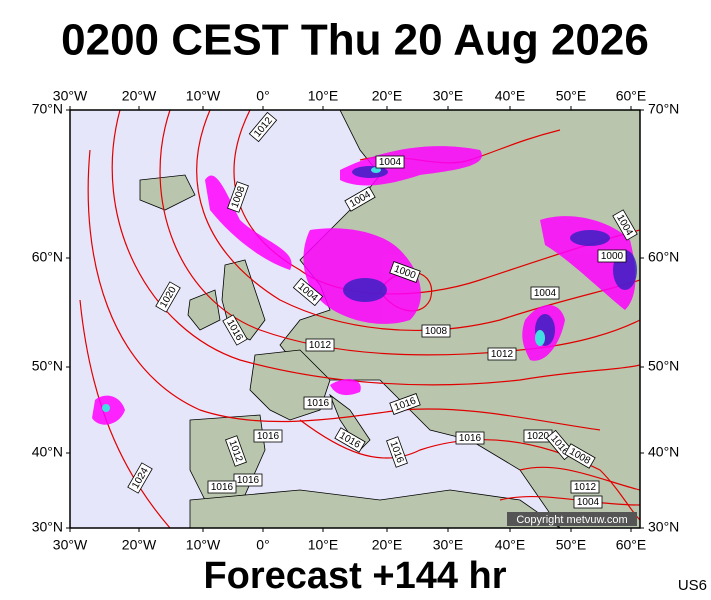 Image resolution: width=711 pixels, height=600 pixels. I want to click on isobar-label: 1008, so click(436, 331).